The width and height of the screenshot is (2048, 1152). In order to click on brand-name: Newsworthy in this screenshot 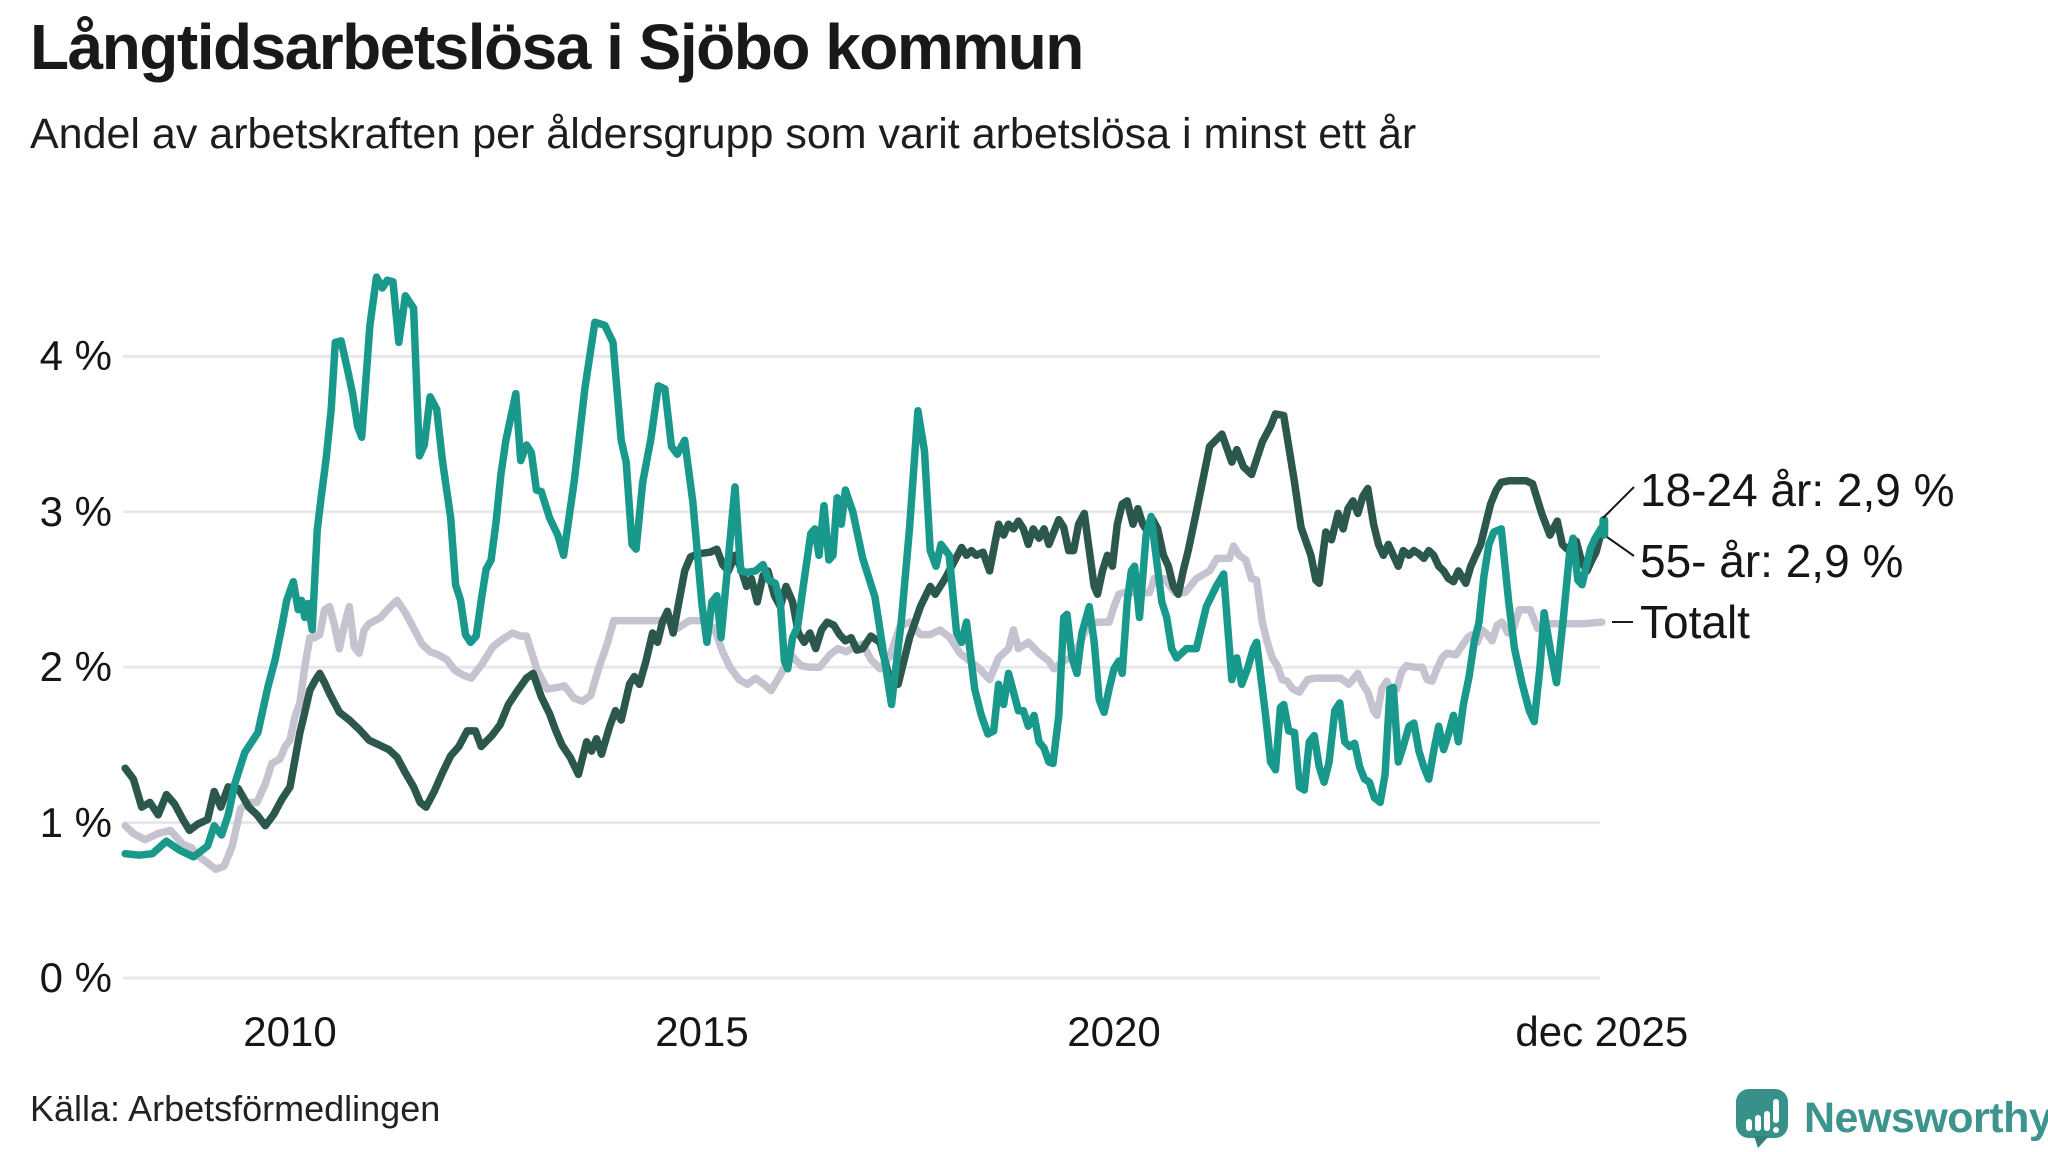, I will do `click(1926, 1117)`.